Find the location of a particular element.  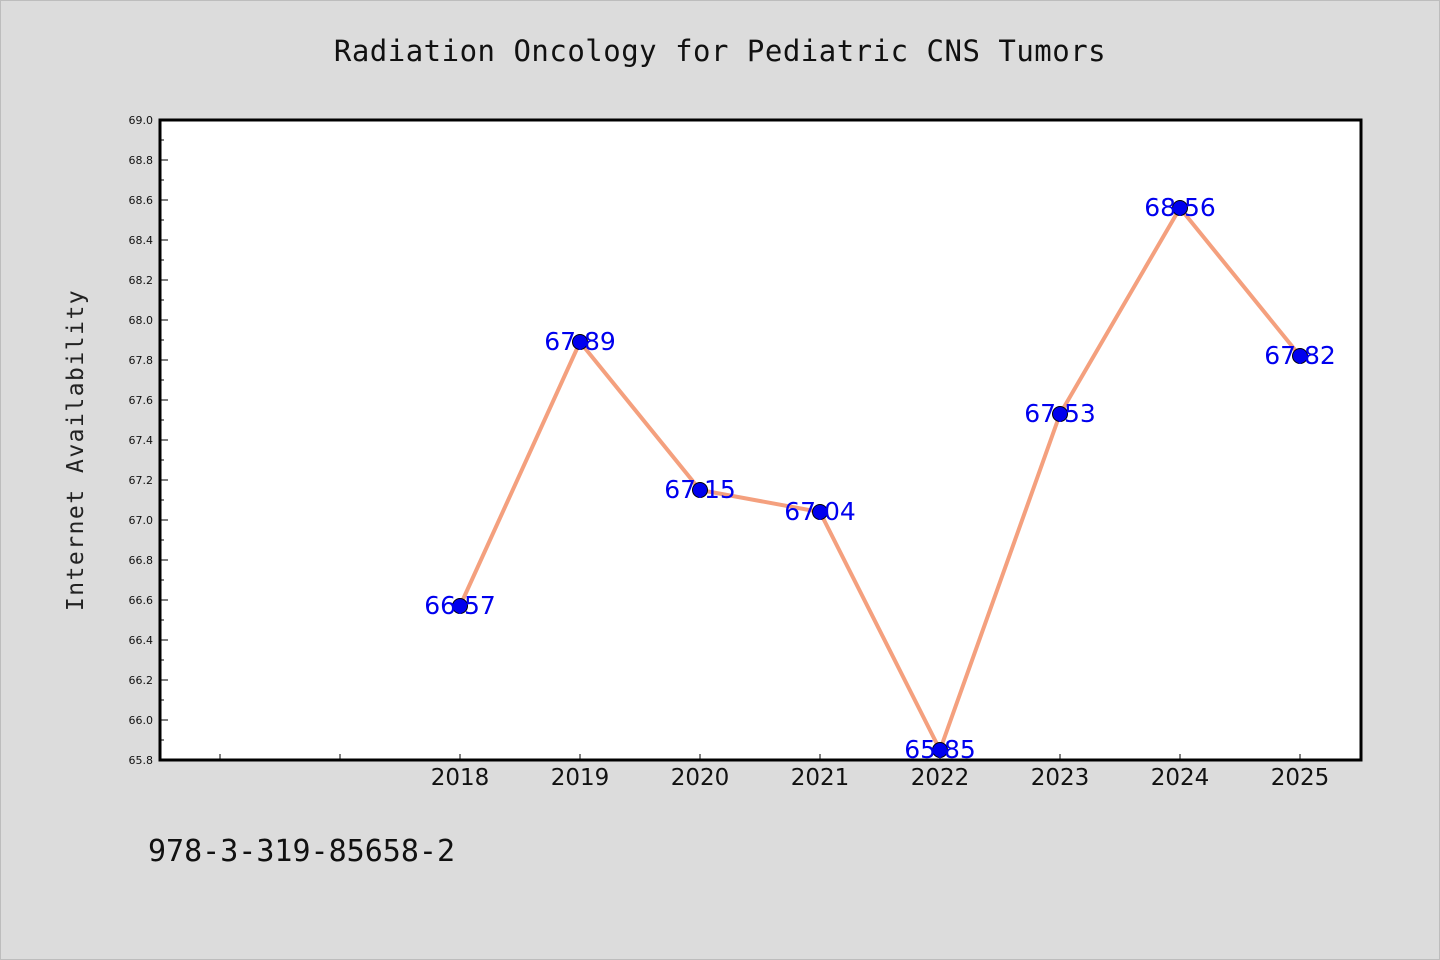

data-label: 67.89 is located at coordinates (580, 341).